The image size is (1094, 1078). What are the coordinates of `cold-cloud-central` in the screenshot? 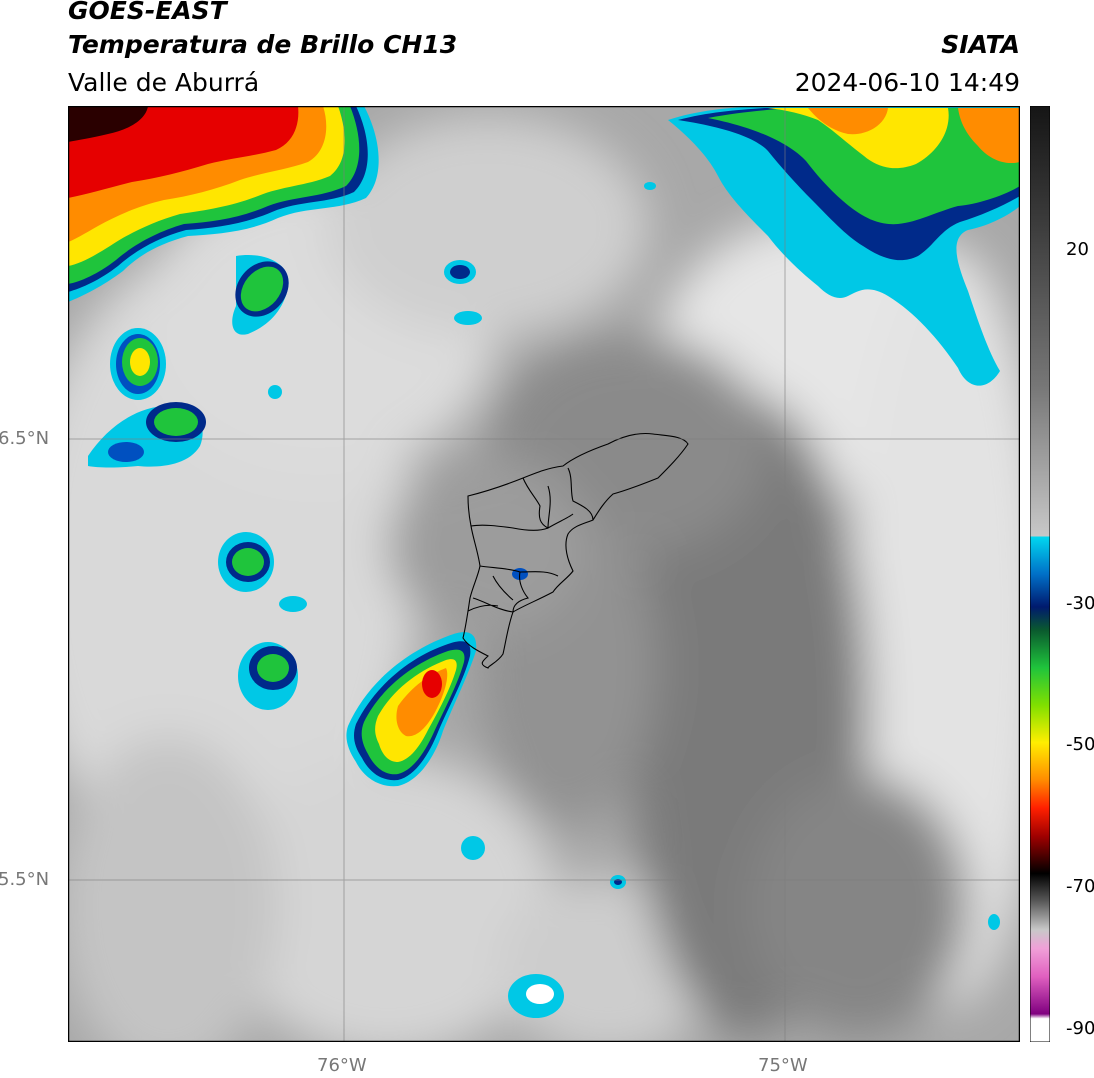 It's located at (411, 709).